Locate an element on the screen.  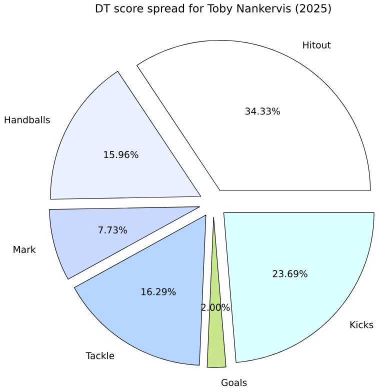
slice-label: Hitout is located at coordinates (317, 45).